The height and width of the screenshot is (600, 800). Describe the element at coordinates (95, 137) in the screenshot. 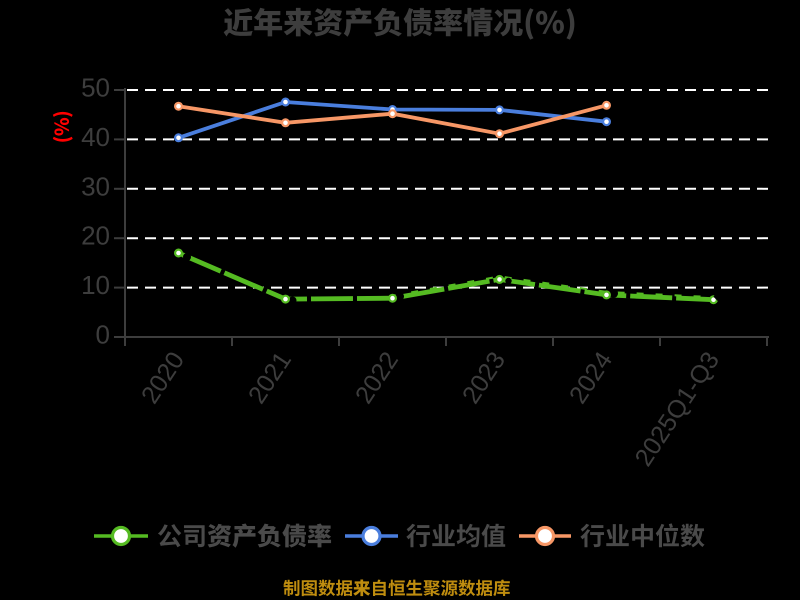

I see `svg-text: 40` at that location.